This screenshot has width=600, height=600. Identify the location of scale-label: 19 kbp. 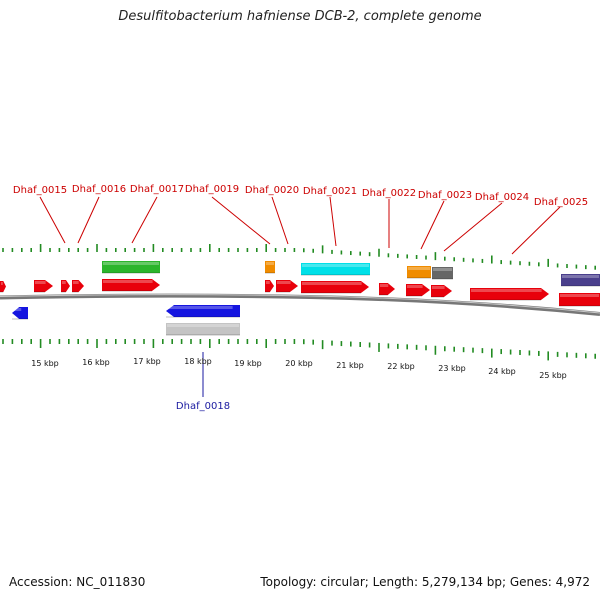
(248, 363).